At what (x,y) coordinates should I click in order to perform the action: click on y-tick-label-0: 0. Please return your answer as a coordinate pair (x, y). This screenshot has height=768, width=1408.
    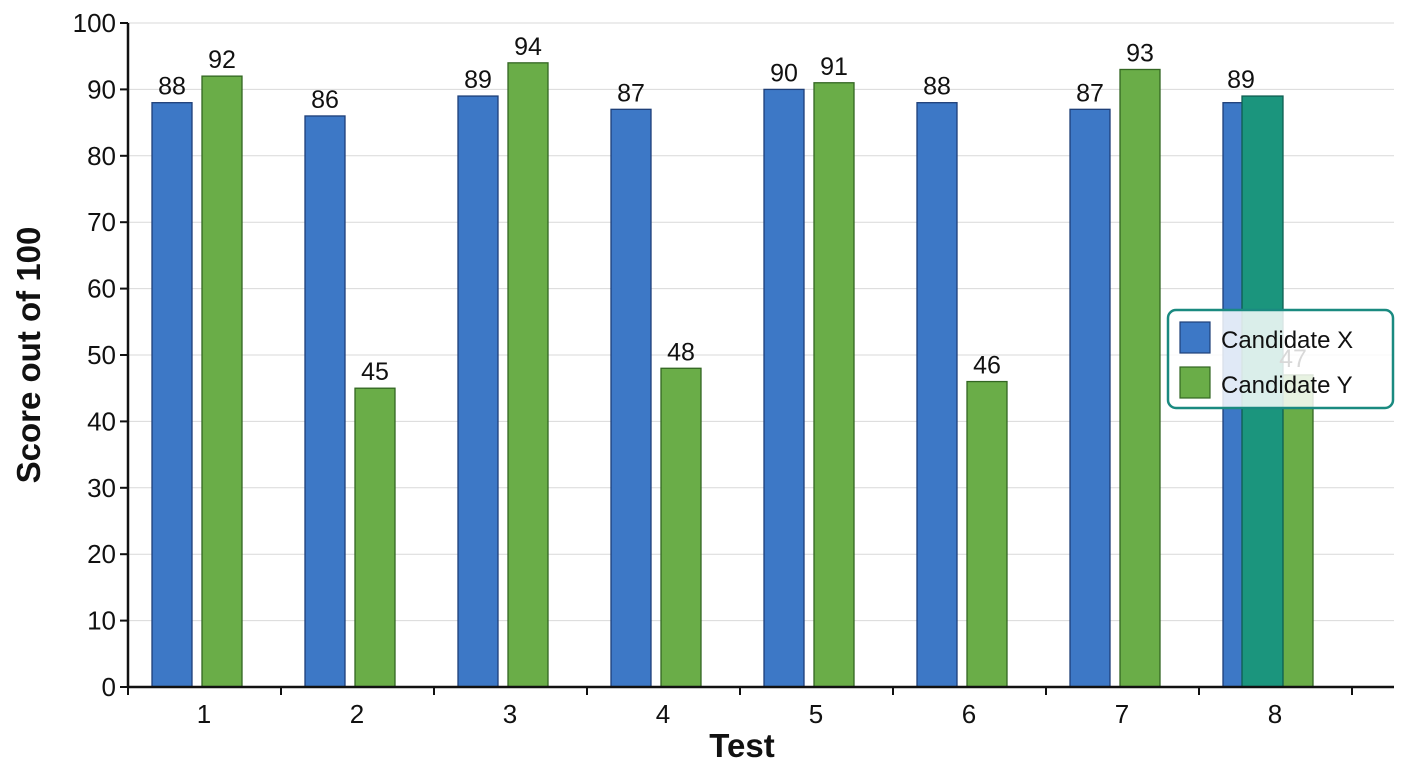
    Looking at the image, I should click on (109, 687).